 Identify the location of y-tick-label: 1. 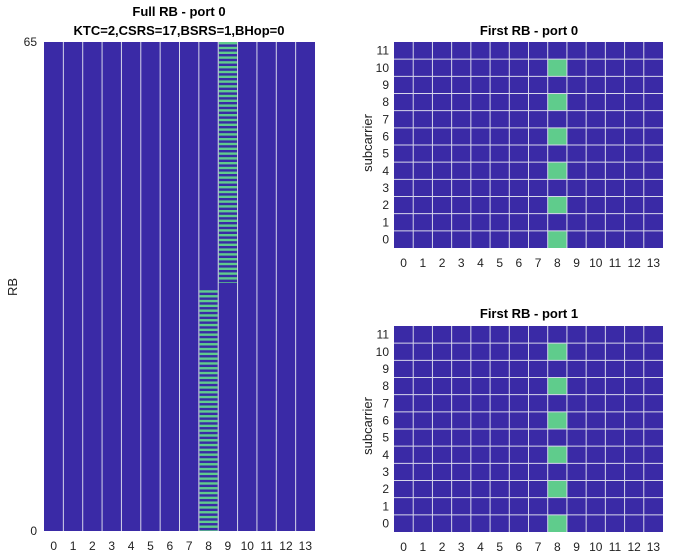
(385, 506).